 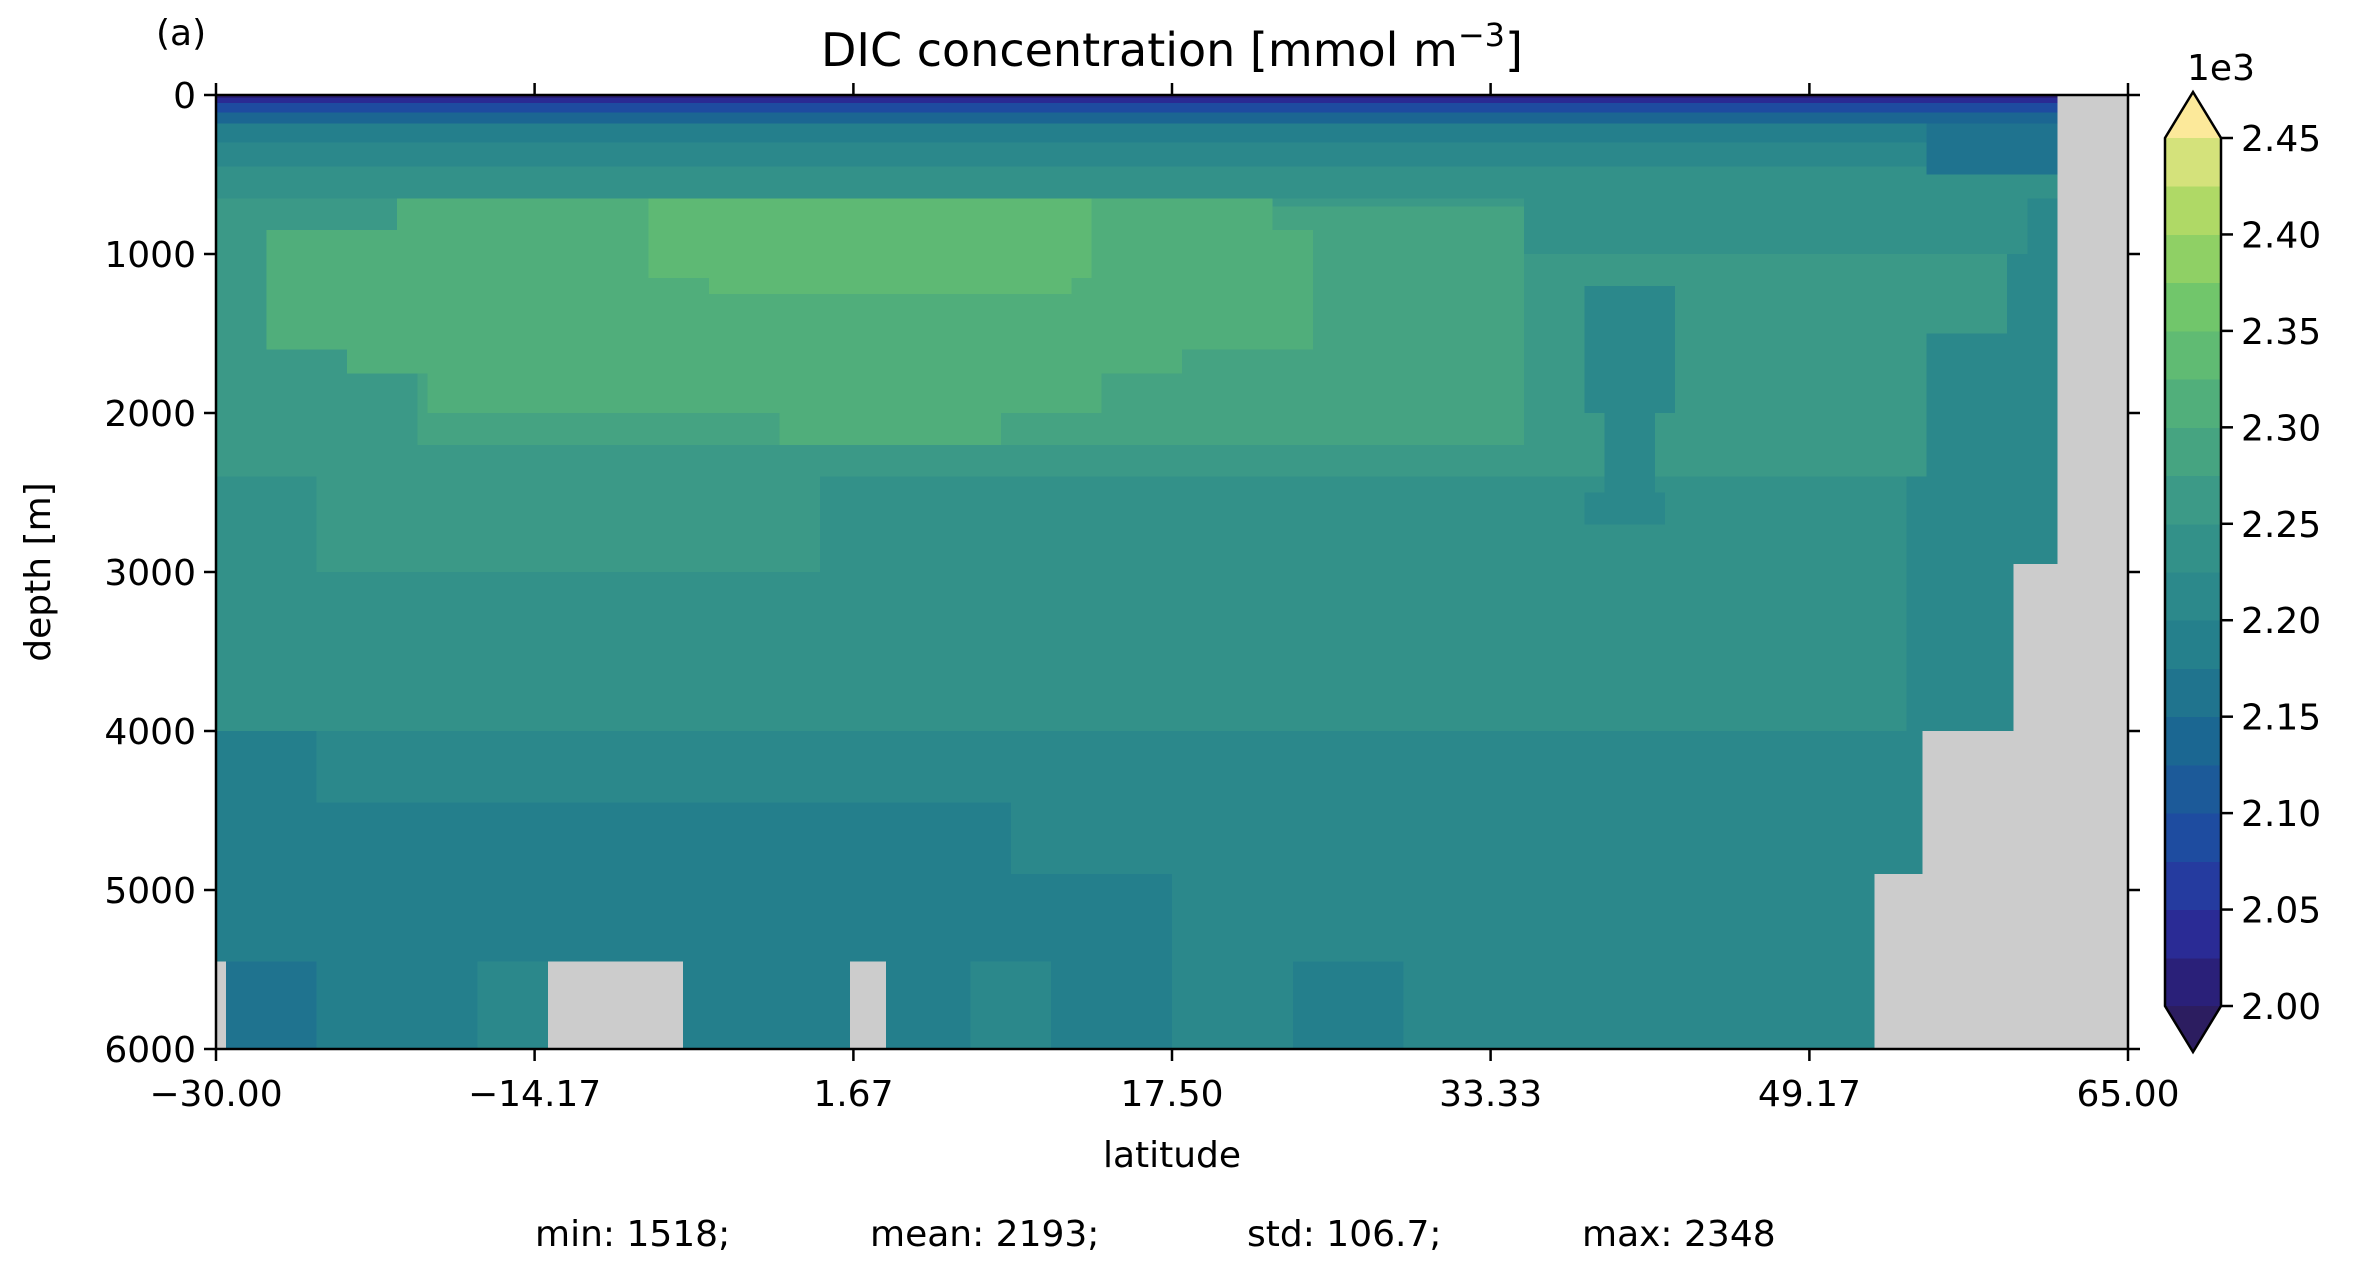 I want to click on colorbar-tick-label: 2.15, so click(x=2281, y=718).